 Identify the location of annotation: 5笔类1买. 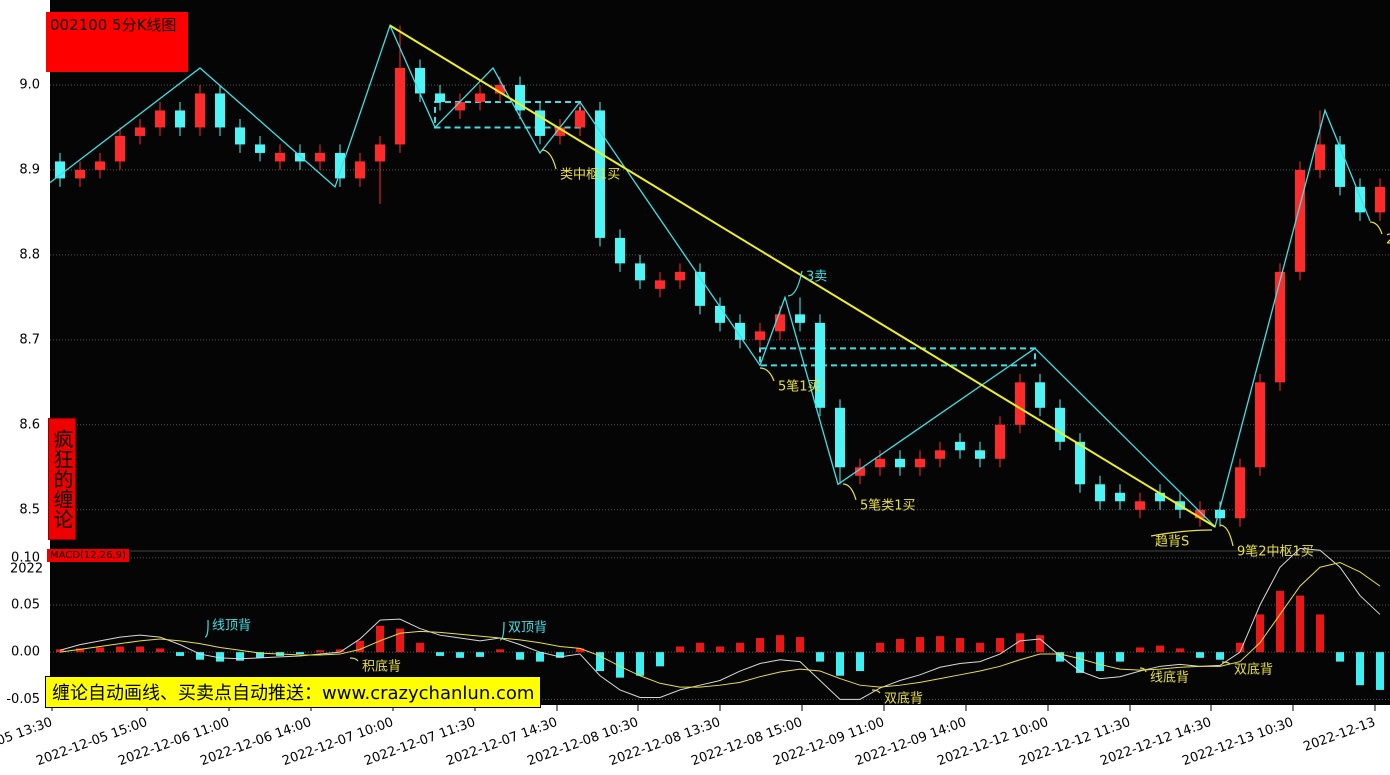
(888, 506).